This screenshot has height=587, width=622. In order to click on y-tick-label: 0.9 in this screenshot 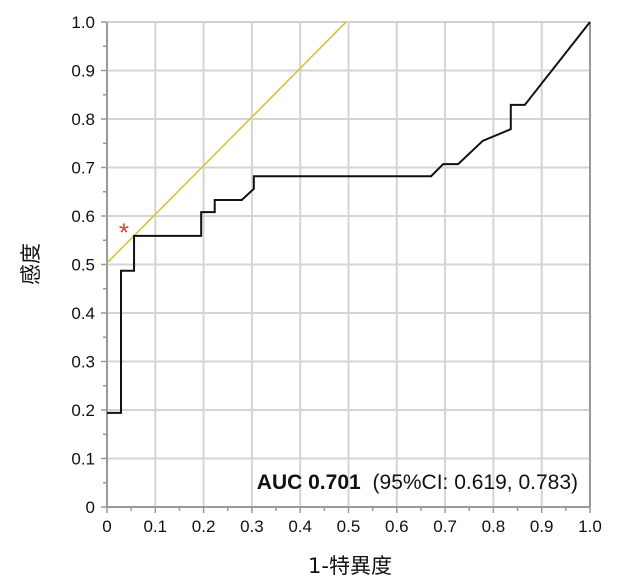, I will do `click(83, 71)`.